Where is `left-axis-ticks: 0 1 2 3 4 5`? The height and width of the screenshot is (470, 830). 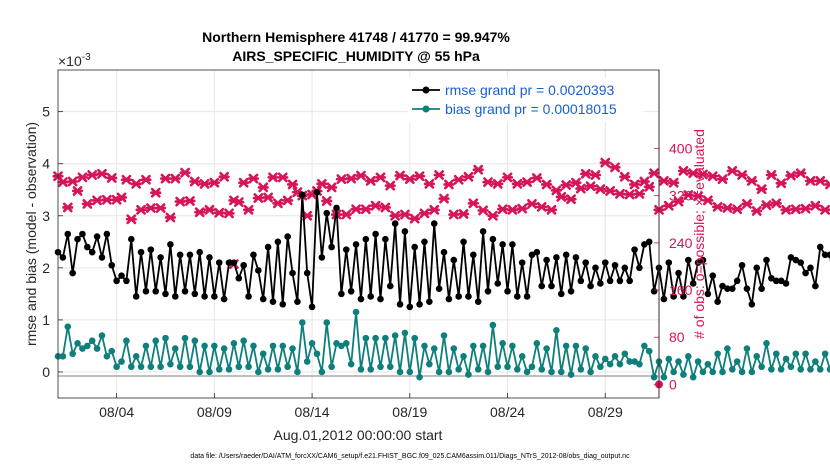
left-axis-ticks: 0 1 2 3 4 5 is located at coordinates (52, 242).